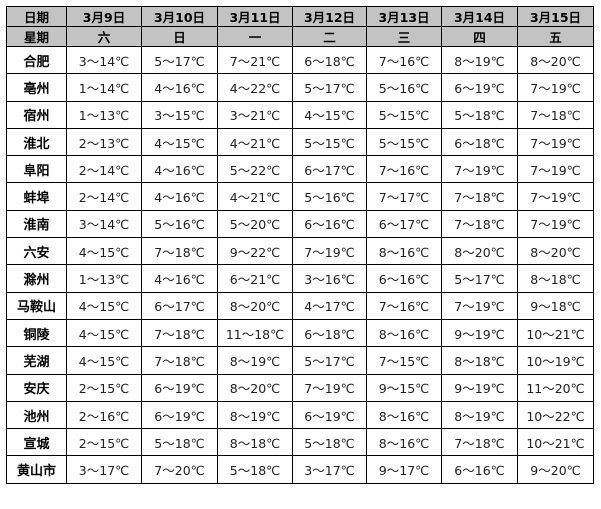 The width and height of the screenshot is (601, 509). I want to click on table-row: 铜陵 4～15℃ 7～18℃ 11～18℃ 6～18℃ 8～16℃ 9～19℃ 10～21℃, so click(300, 333).